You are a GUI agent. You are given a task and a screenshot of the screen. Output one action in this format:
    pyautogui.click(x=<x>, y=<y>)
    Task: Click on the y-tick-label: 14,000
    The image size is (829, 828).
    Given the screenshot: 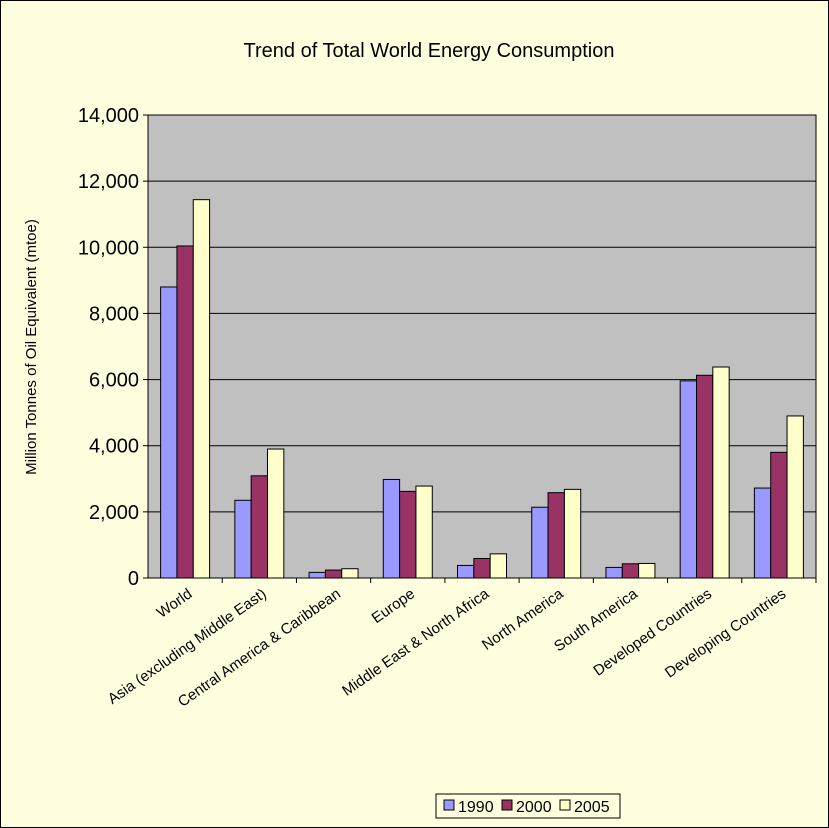 What is the action you would take?
    pyautogui.click(x=108, y=116)
    